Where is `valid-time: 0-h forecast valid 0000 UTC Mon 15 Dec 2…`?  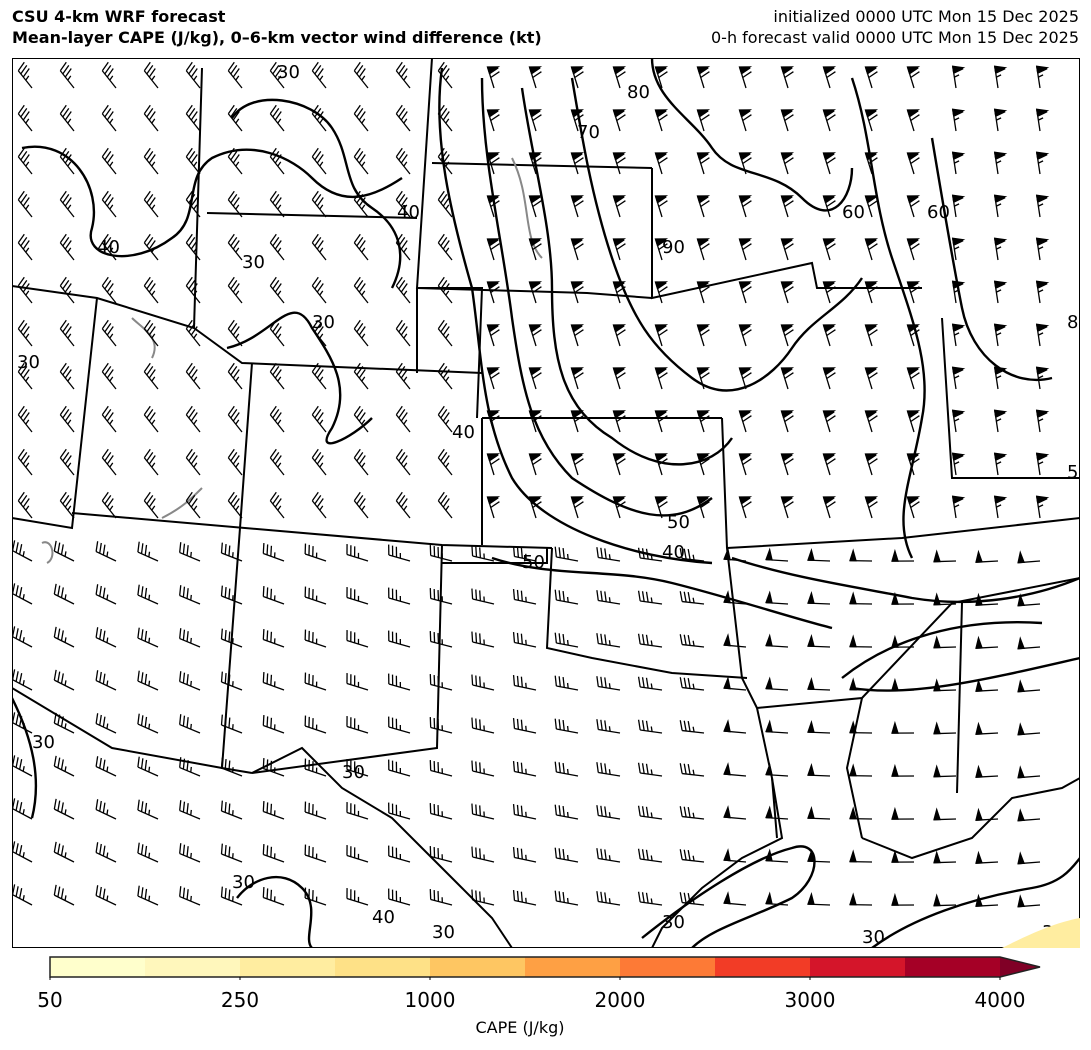
valid-time: 0-h forecast valid 0000 UTC Mon 15 Dec 2… is located at coordinates (894, 37).